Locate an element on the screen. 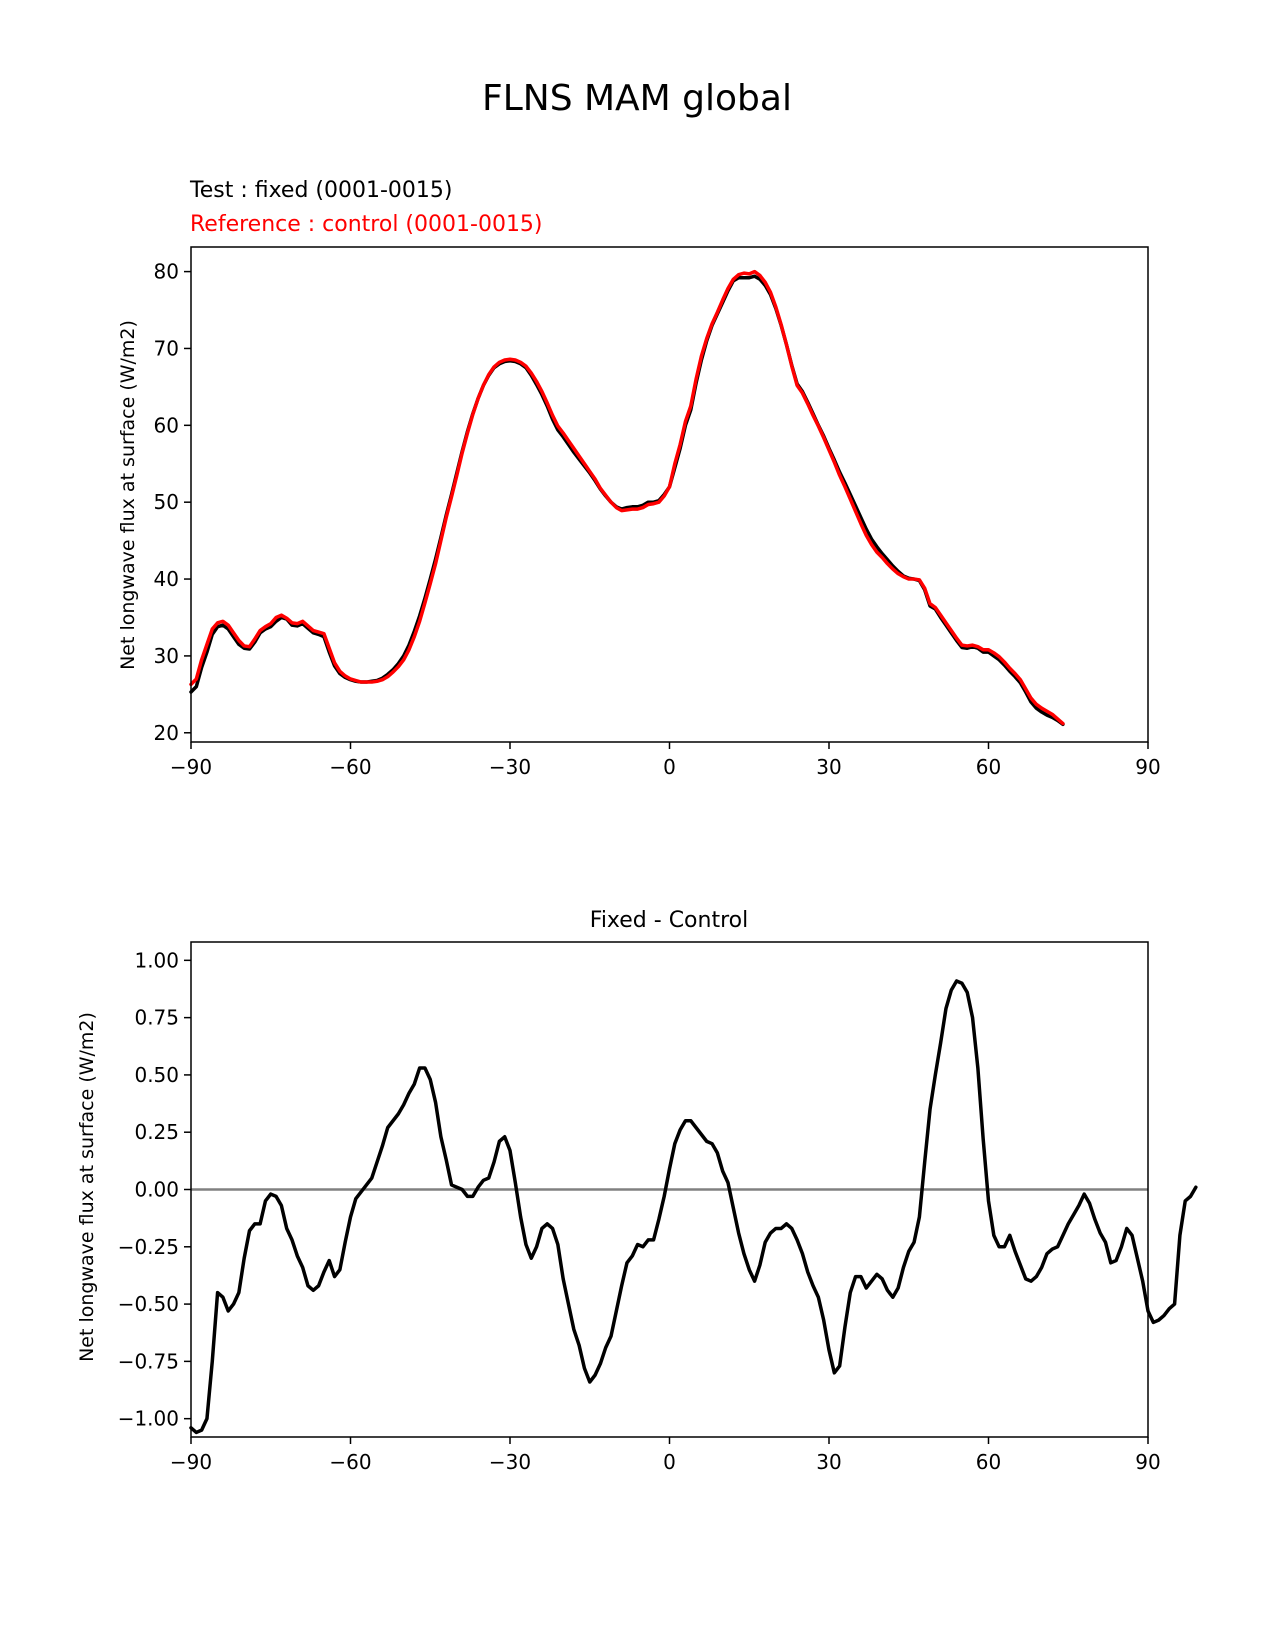 The width and height of the screenshot is (1275, 1650). top-ytick-label: 20 is located at coordinates (166, 733).